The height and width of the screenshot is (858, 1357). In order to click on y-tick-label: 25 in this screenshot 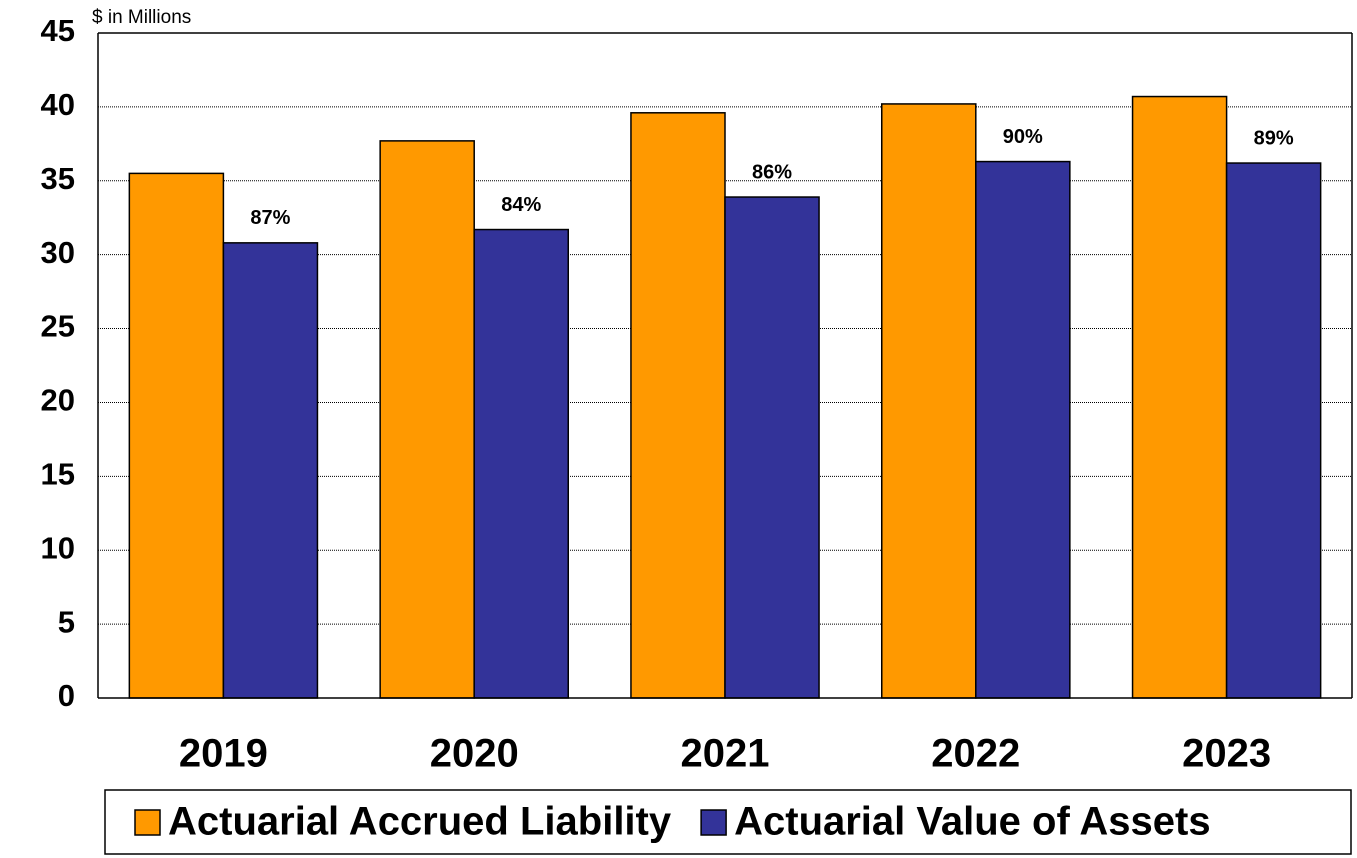, I will do `click(58, 326)`.